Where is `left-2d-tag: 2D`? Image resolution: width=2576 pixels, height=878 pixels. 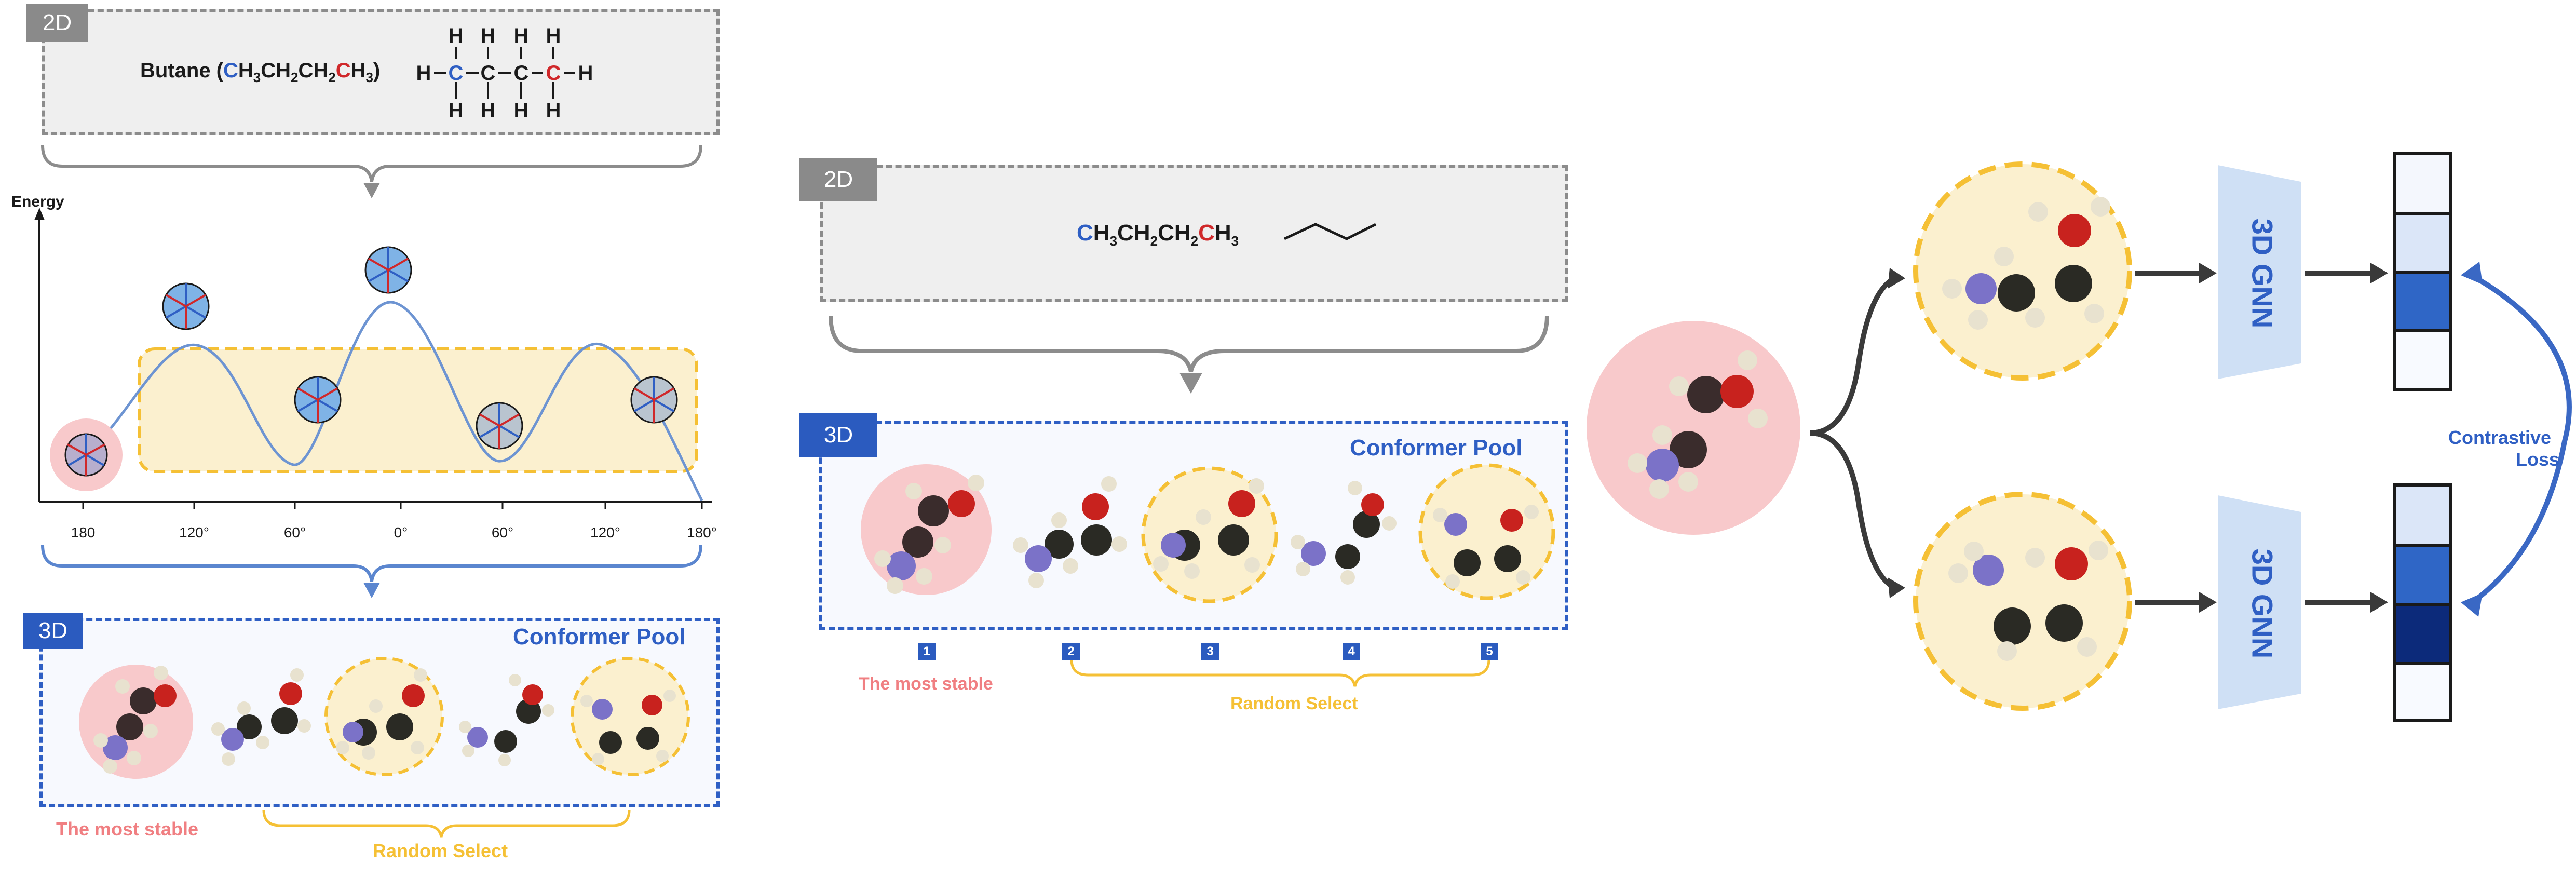 left-2d-tag: 2D is located at coordinates (57, 23).